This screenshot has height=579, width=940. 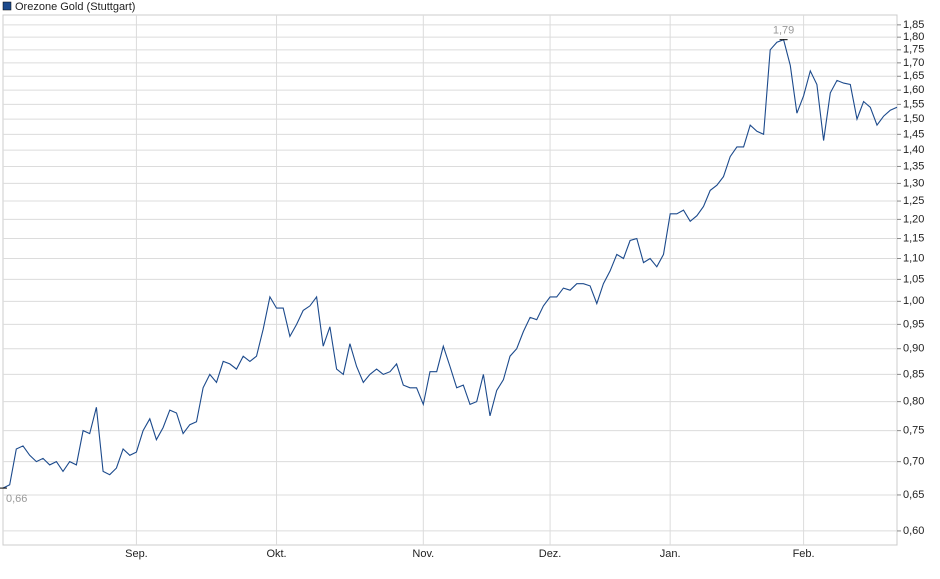 What do you see at coordinates (913, 495) in the screenshot?
I see `y-tick-label: 0,65` at bounding box center [913, 495].